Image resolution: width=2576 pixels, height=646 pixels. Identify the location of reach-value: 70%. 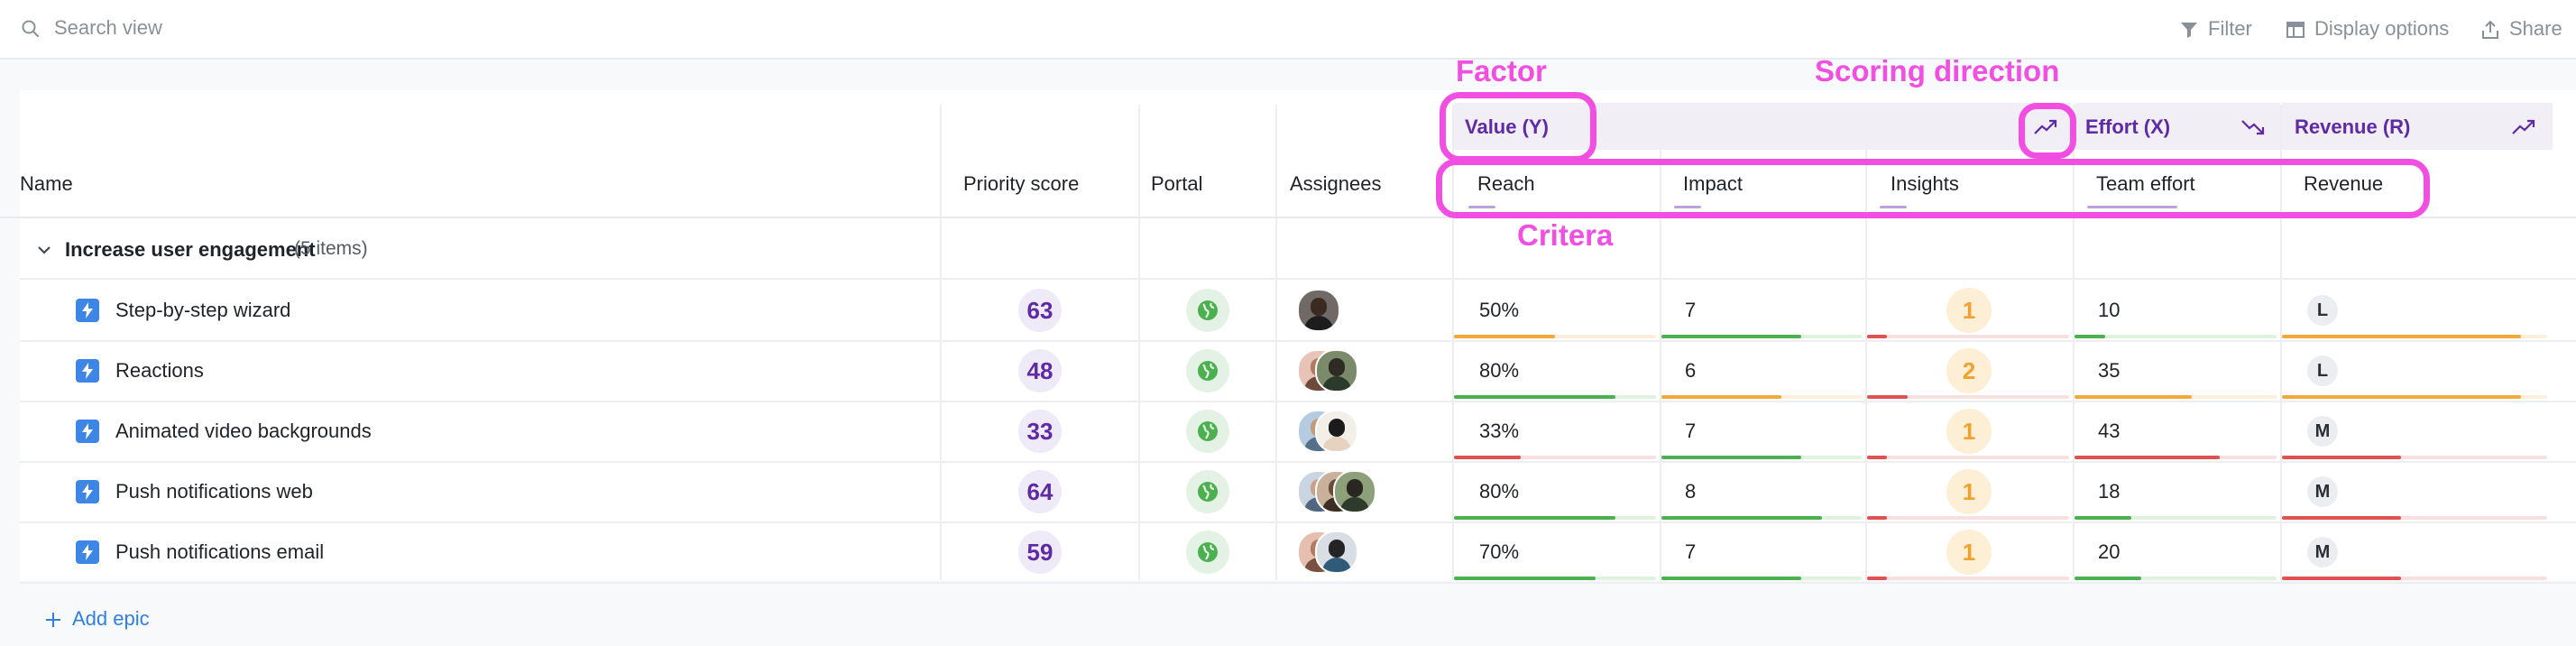
(1500, 551).